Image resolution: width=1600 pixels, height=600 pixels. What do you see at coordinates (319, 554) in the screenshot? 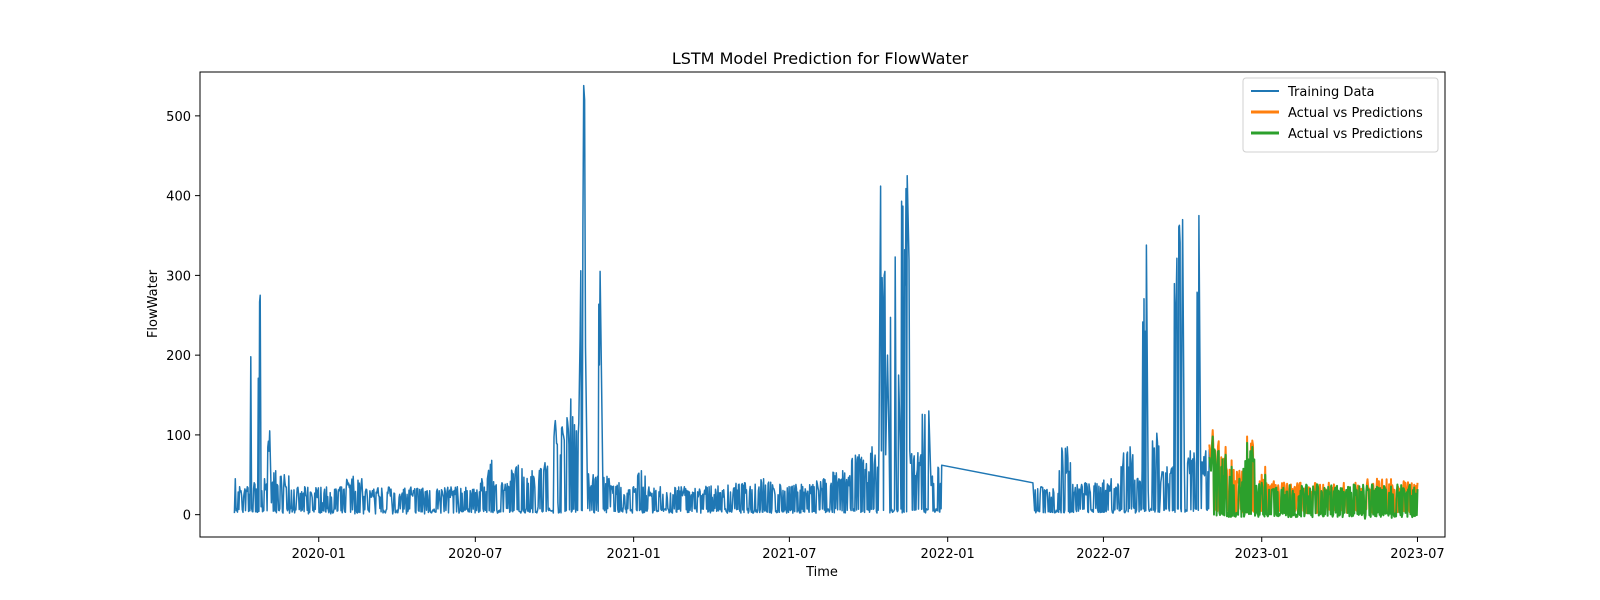
I see `x-tick-label: 2020-01` at bounding box center [319, 554].